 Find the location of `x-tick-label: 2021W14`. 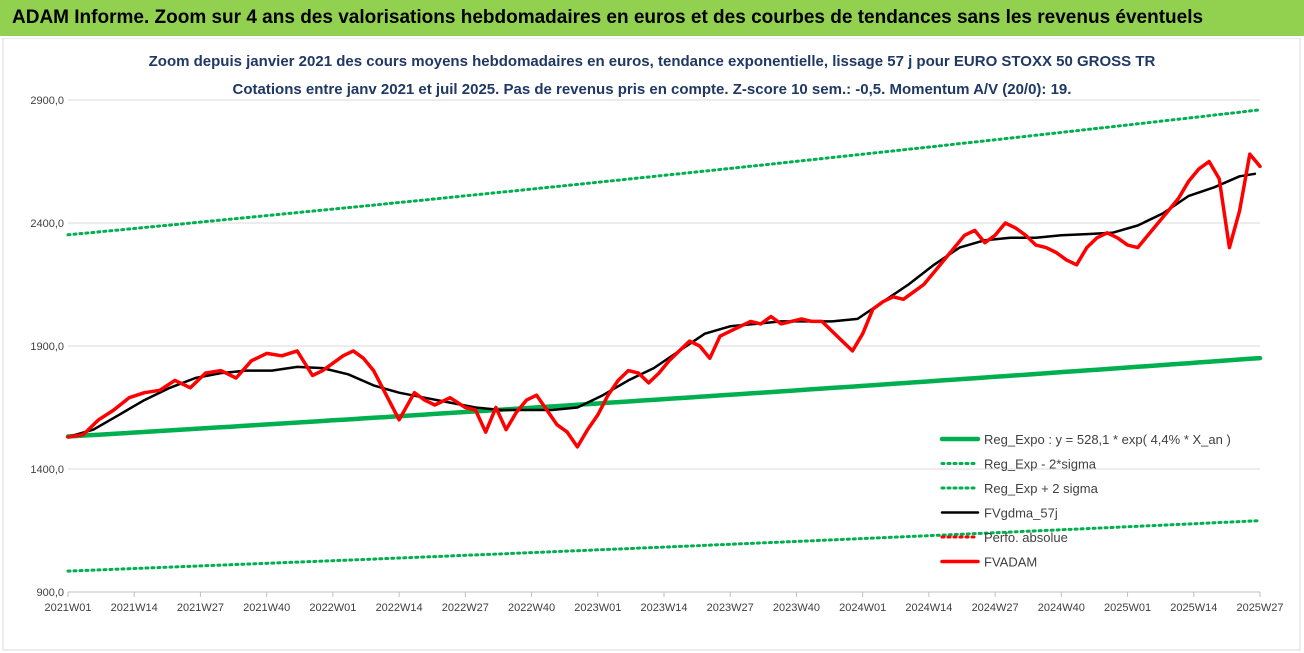

x-tick-label: 2021W14 is located at coordinates (134, 608).